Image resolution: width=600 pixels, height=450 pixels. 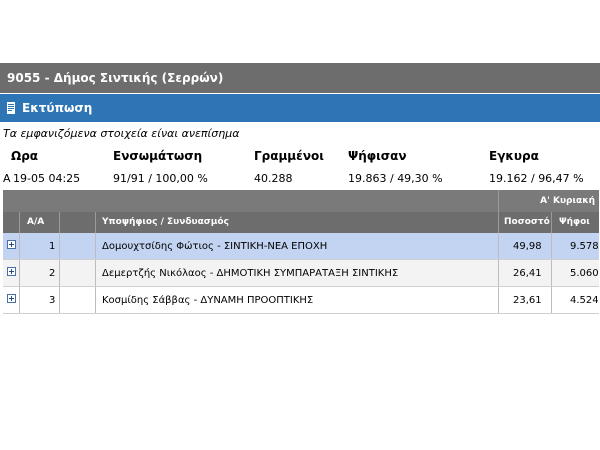 I want to click on round-prefix: Α, so click(x=7, y=178).